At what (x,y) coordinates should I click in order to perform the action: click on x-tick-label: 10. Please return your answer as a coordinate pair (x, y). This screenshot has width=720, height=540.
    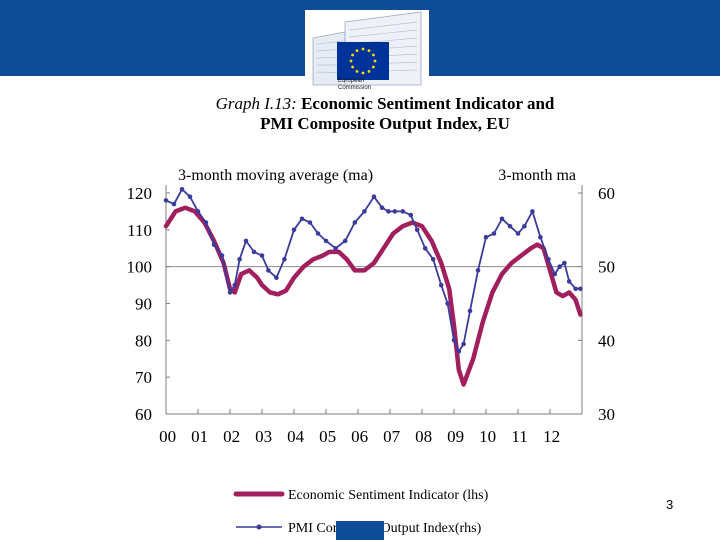
    Looking at the image, I should click on (487, 436).